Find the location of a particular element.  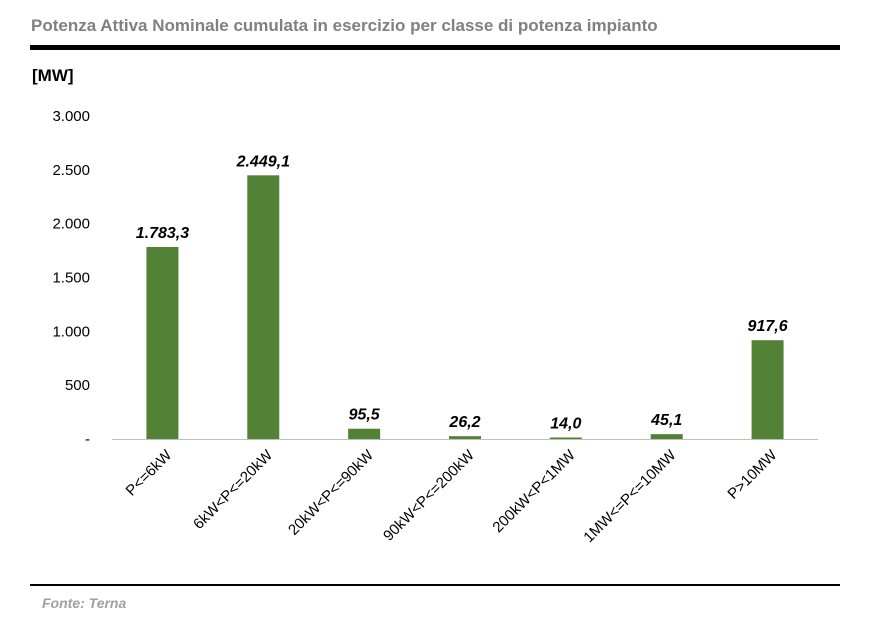

data-label: 1.783,3 is located at coordinates (162, 233).